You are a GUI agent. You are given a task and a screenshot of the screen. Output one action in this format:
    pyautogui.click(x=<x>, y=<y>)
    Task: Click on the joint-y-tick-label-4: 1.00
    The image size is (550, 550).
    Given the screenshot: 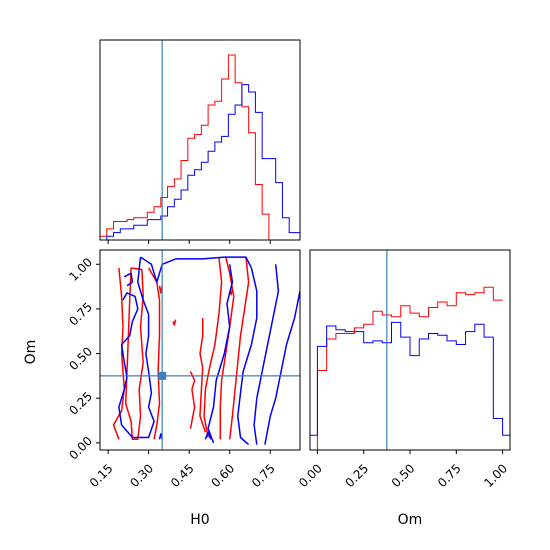 What is the action you would take?
    pyautogui.click(x=80, y=269)
    